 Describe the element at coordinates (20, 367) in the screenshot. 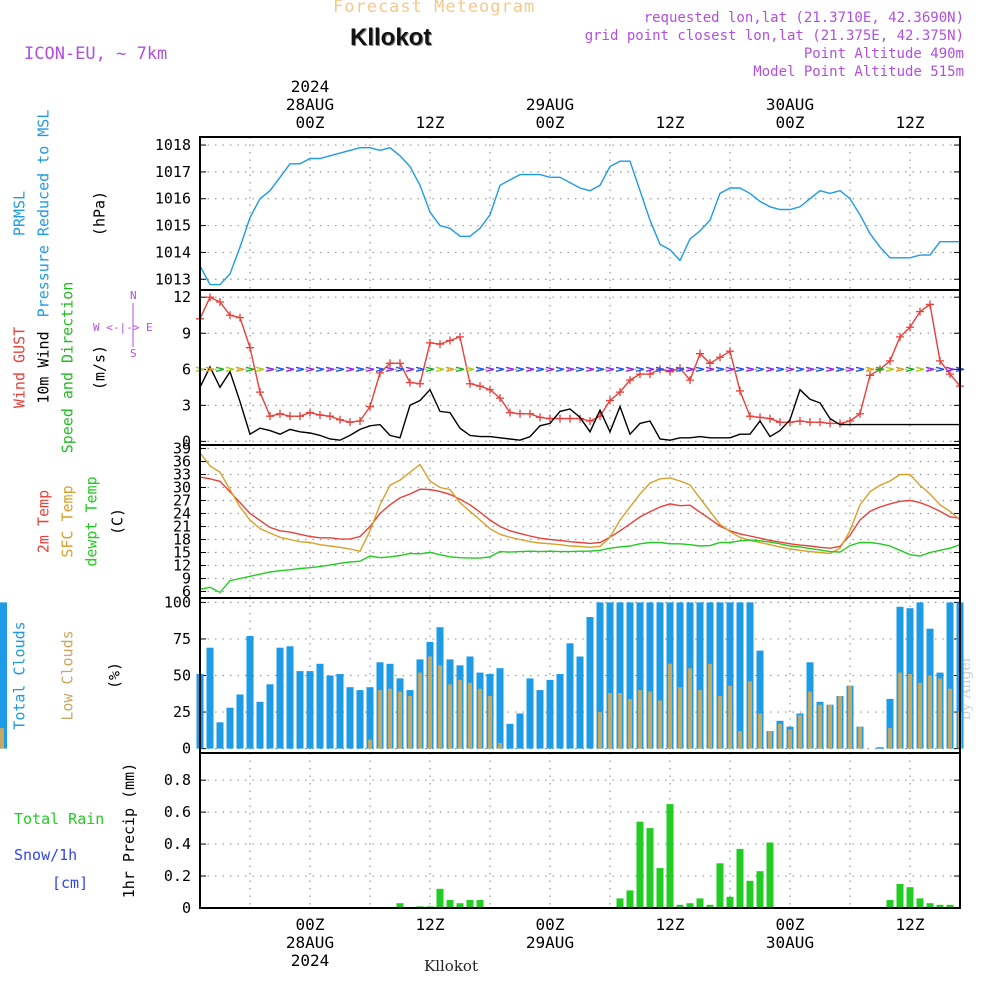

I see `wind-axis-label: Wind GUST` at that location.